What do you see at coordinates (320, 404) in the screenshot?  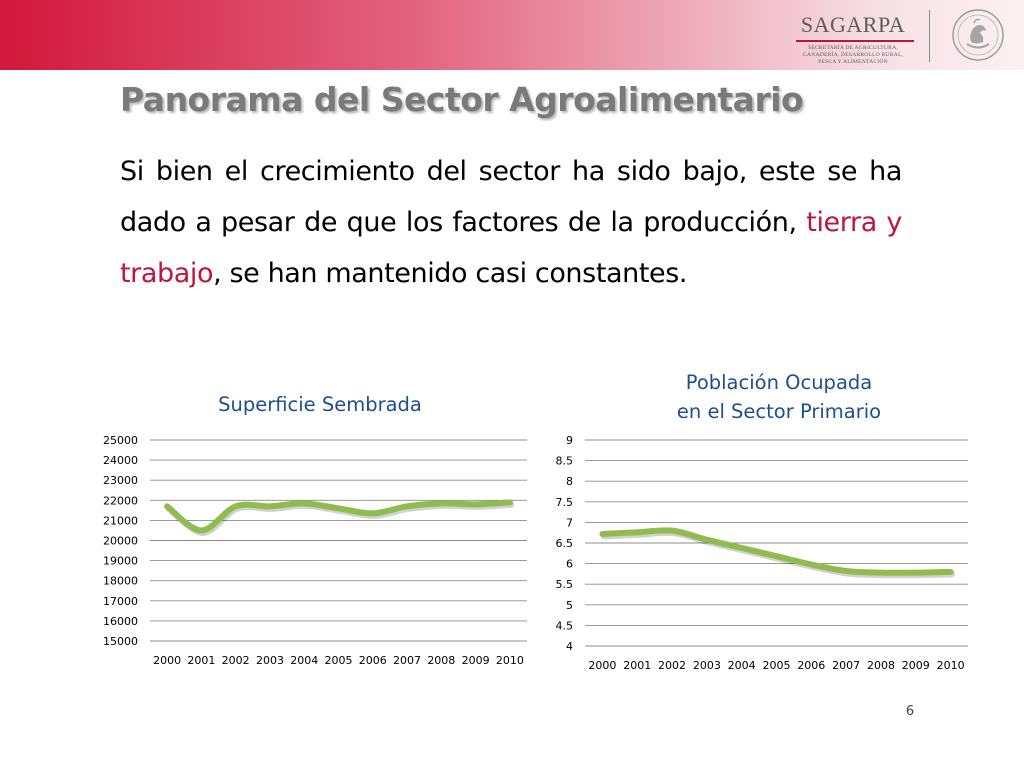 I see `chart-1-title: Superficie Sembrada` at bounding box center [320, 404].